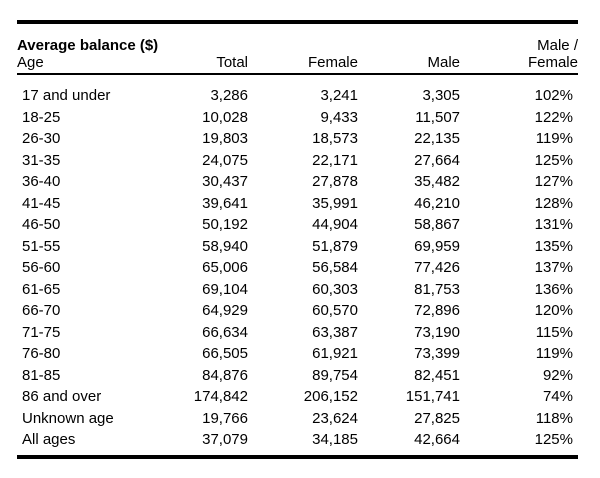  Describe the element at coordinates (335, 138) in the screenshot. I see `female-cell: 18,573` at that location.